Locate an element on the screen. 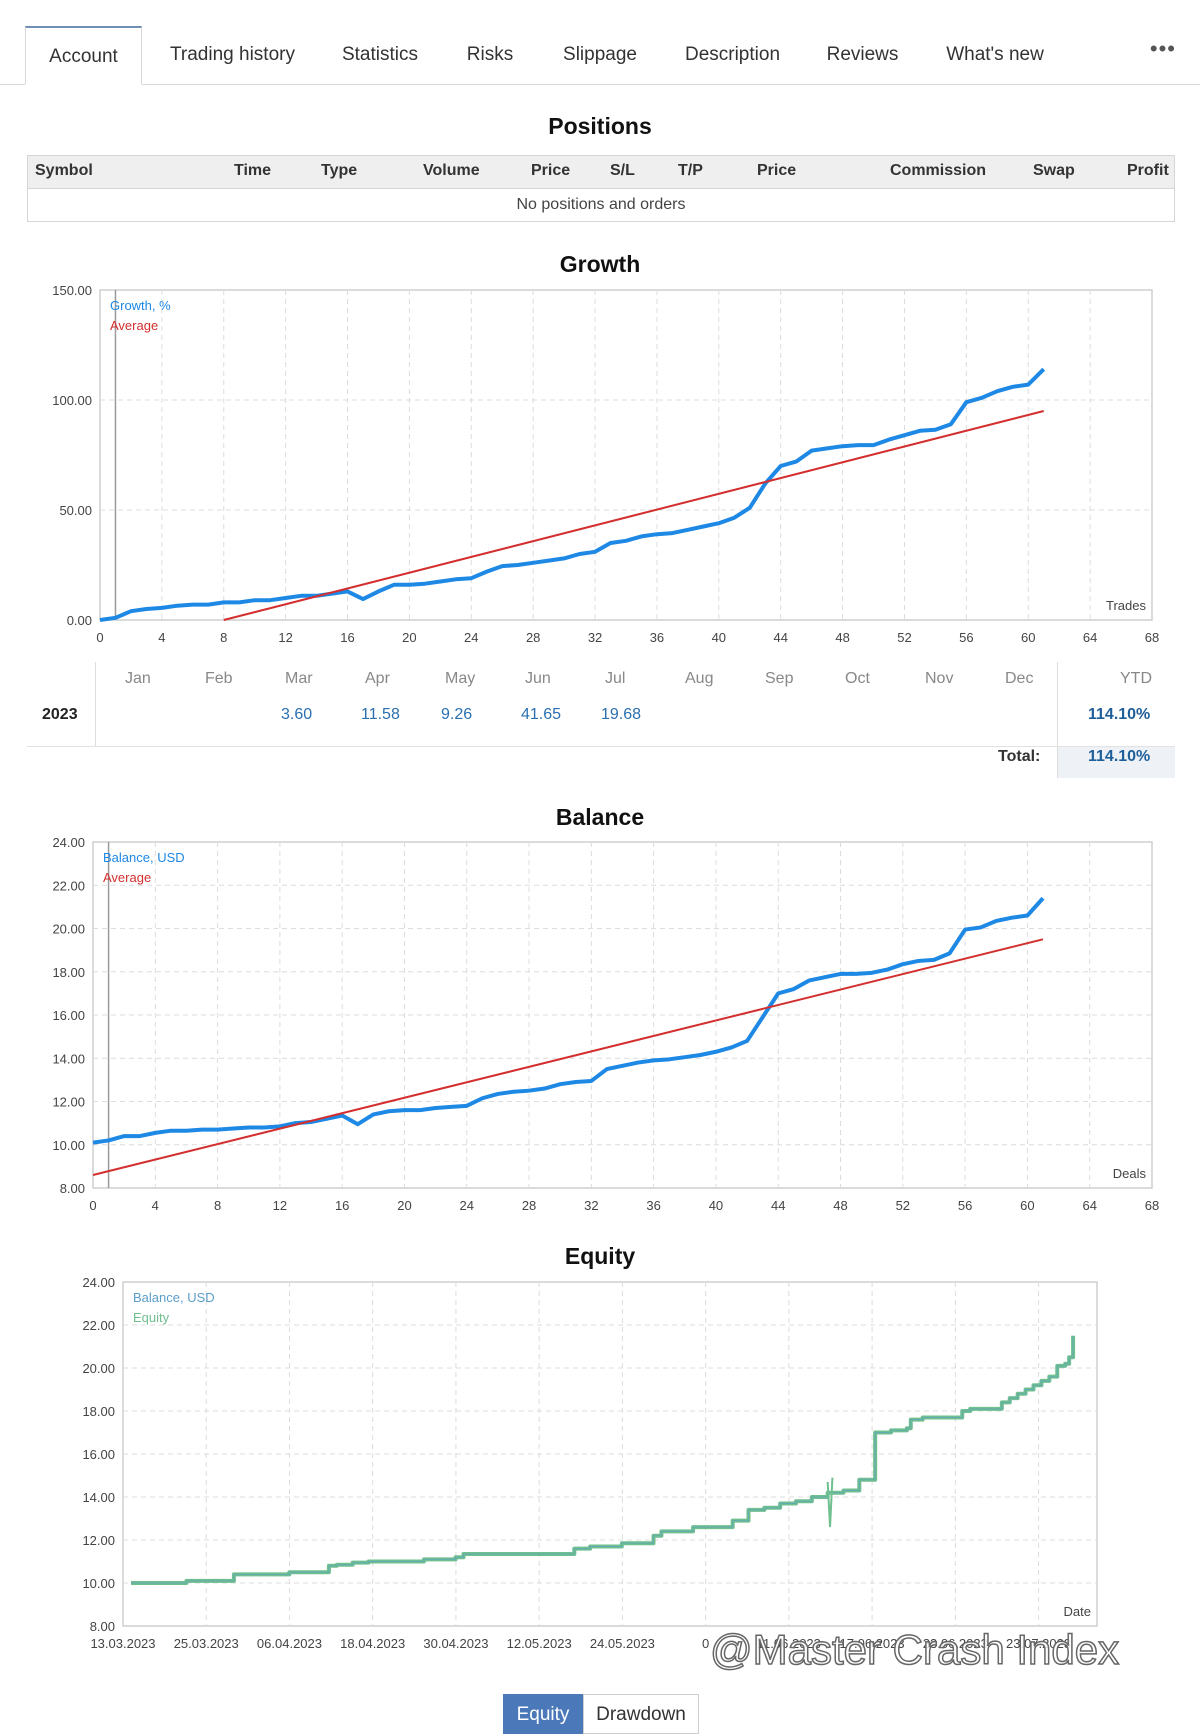 The height and width of the screenshot is (1735, 1200). col-price: Price is located at coordinates (551, 170).